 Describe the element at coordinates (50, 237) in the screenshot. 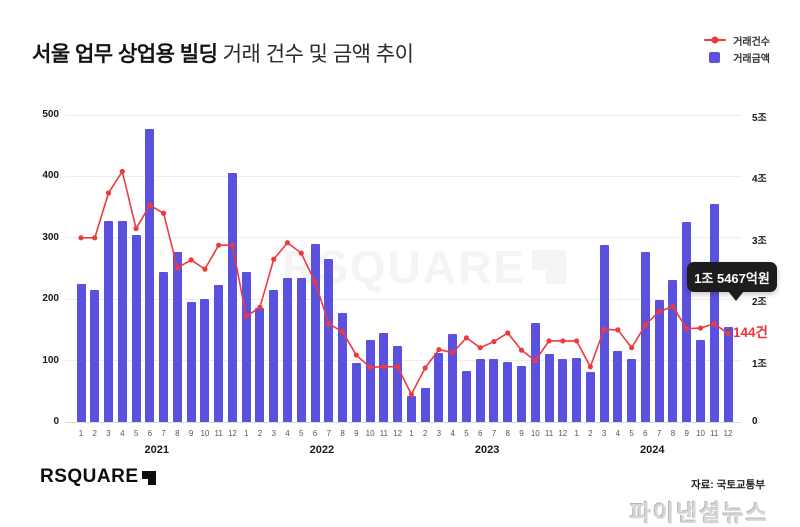

I see `y-axis-label-left: 300` at that location.